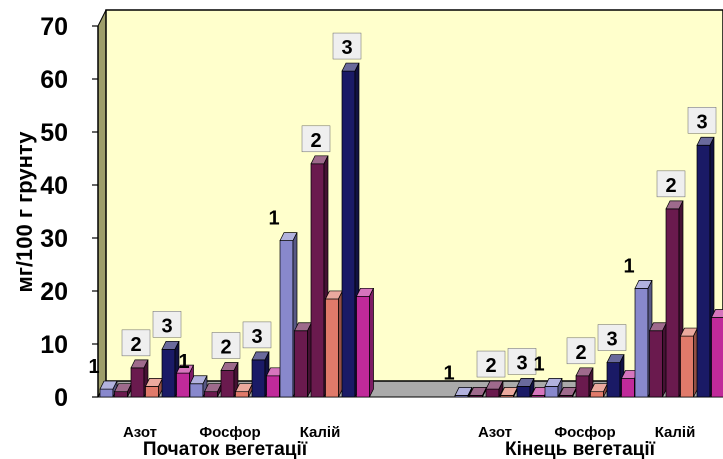 The width and height of the screenshot is (723, 459). I want to click on side-wall, so click(102, 203).